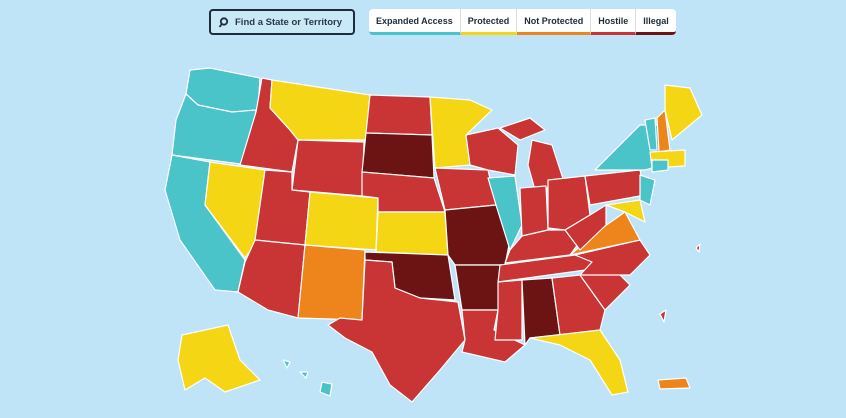 Image resolution: width=846 pixels, height=418 pixels. Describe the element at coordinates (288, 22) in the screenshot. I see `search-placeholder: Find a State or Territory` at that location.